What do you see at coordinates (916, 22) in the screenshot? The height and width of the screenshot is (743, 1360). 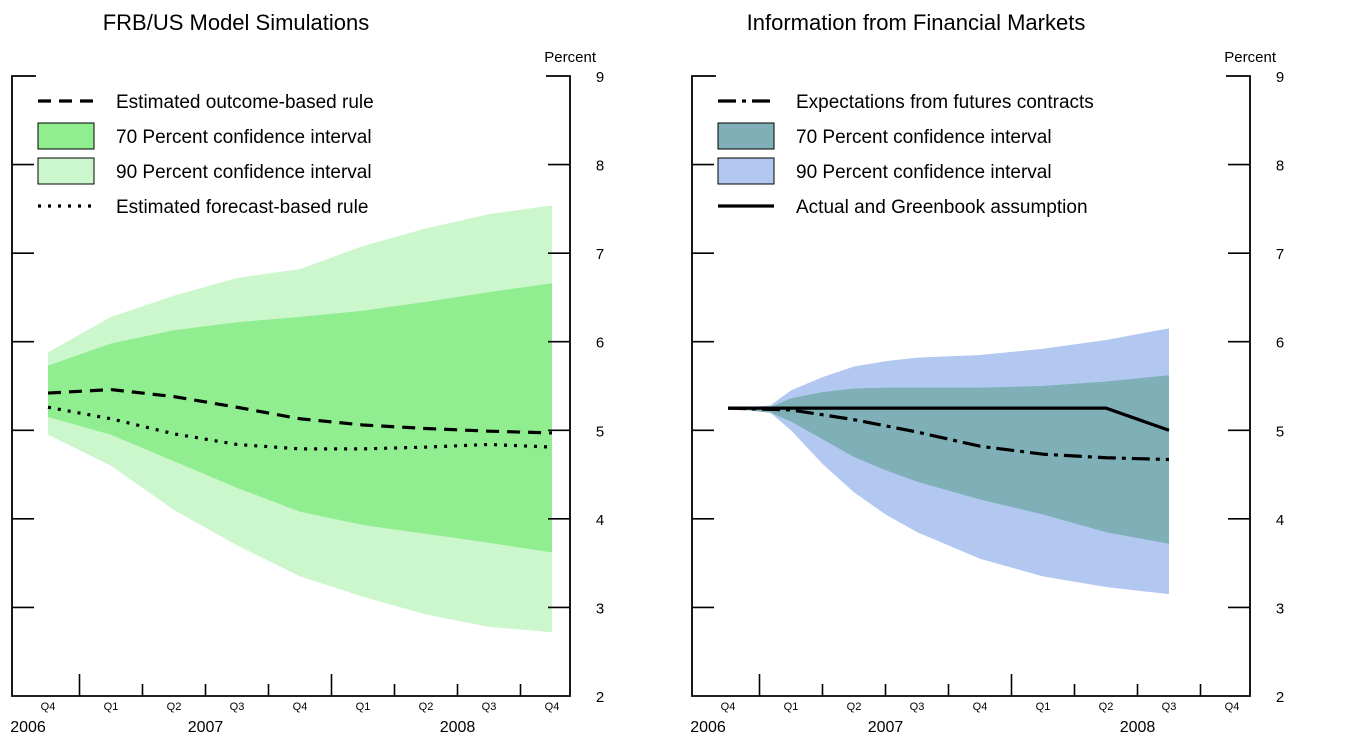 I see `chart-title: Information from Financial Markets` at bounding box center [916, 22].